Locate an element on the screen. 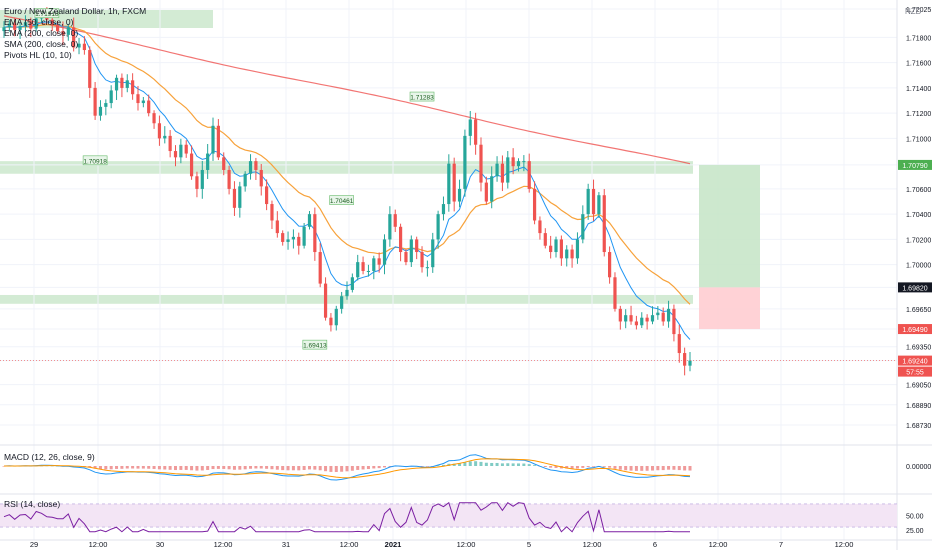 The height and width of the screenshot is (550, 932). price-tick-0: 1.72025 is located at coordinates (918, 10).